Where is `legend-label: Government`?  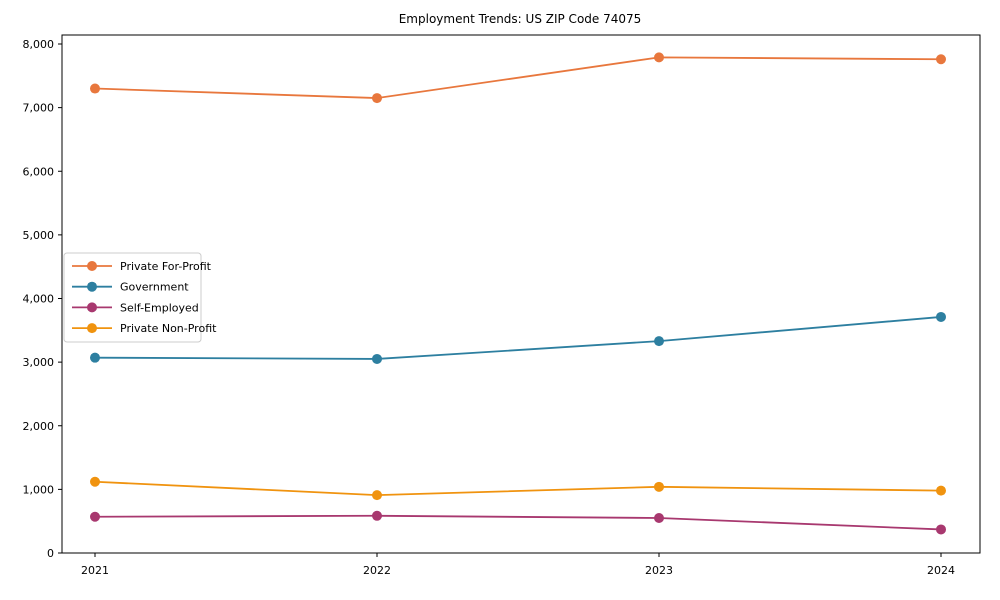
legend-label: Government is located at coordinates (154, 287).